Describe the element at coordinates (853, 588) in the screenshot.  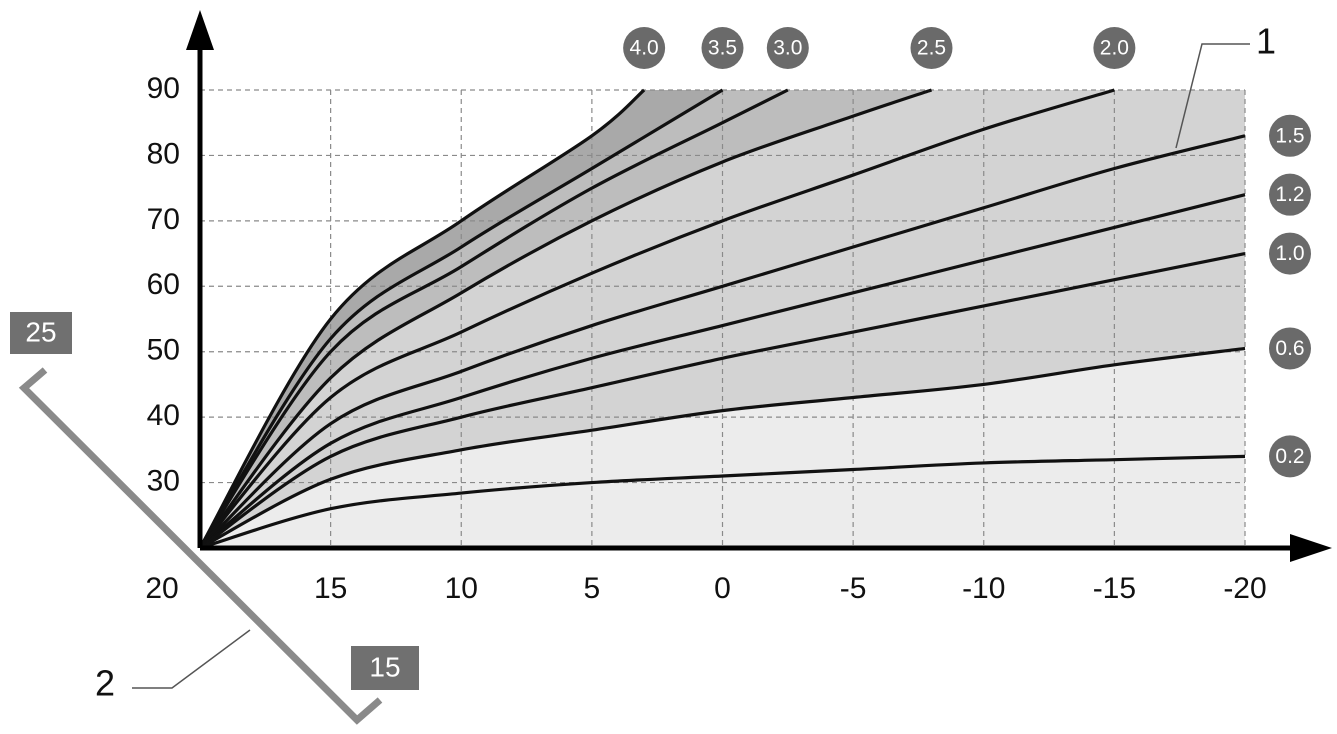
I see `x-tick-label: -5` at that location.